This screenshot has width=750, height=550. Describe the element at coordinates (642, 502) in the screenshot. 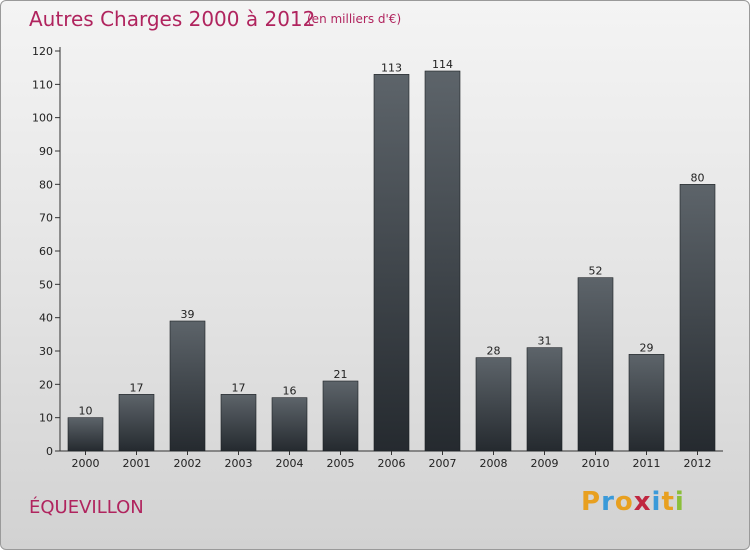

I see `logo-letter: x` at that location.